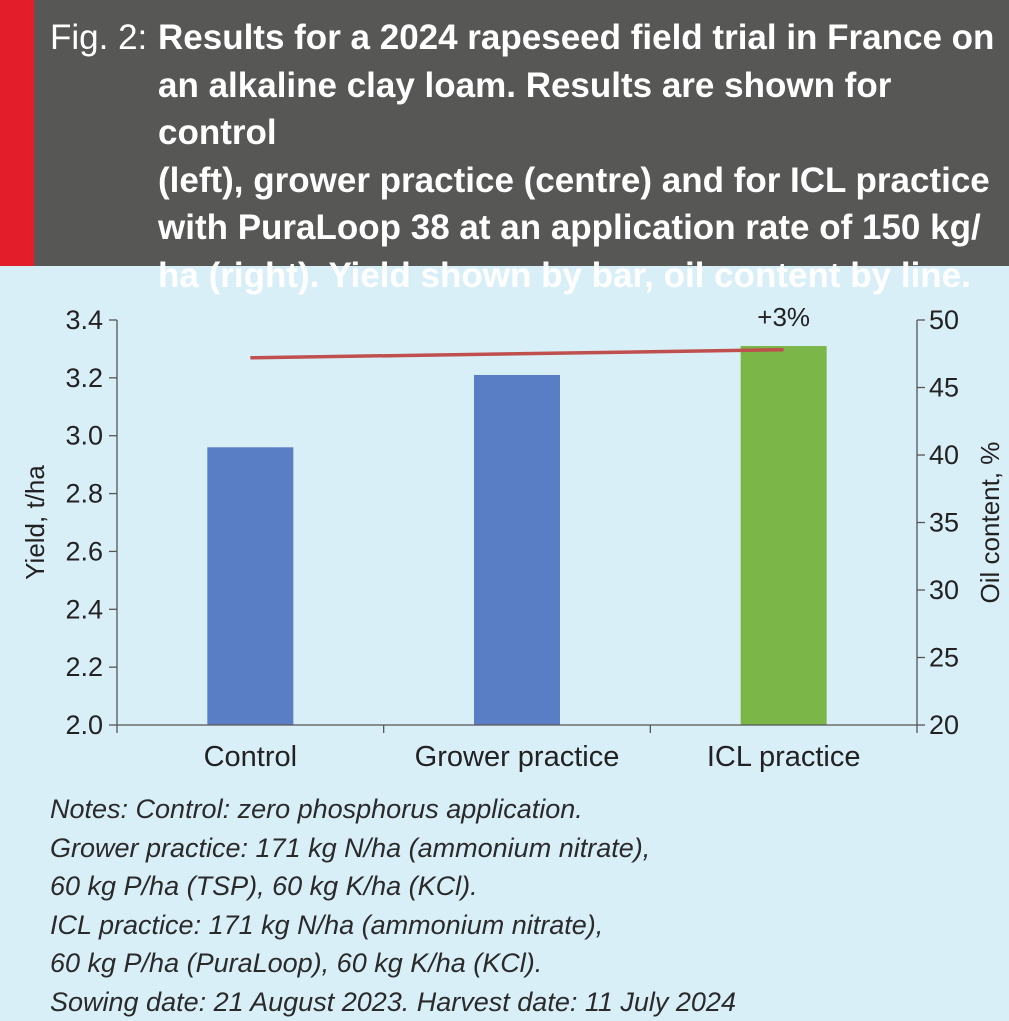 The height and width of the screenshot is (1021, 1009). I want to click on left-tick-label: 3.0, so click(84, 436).